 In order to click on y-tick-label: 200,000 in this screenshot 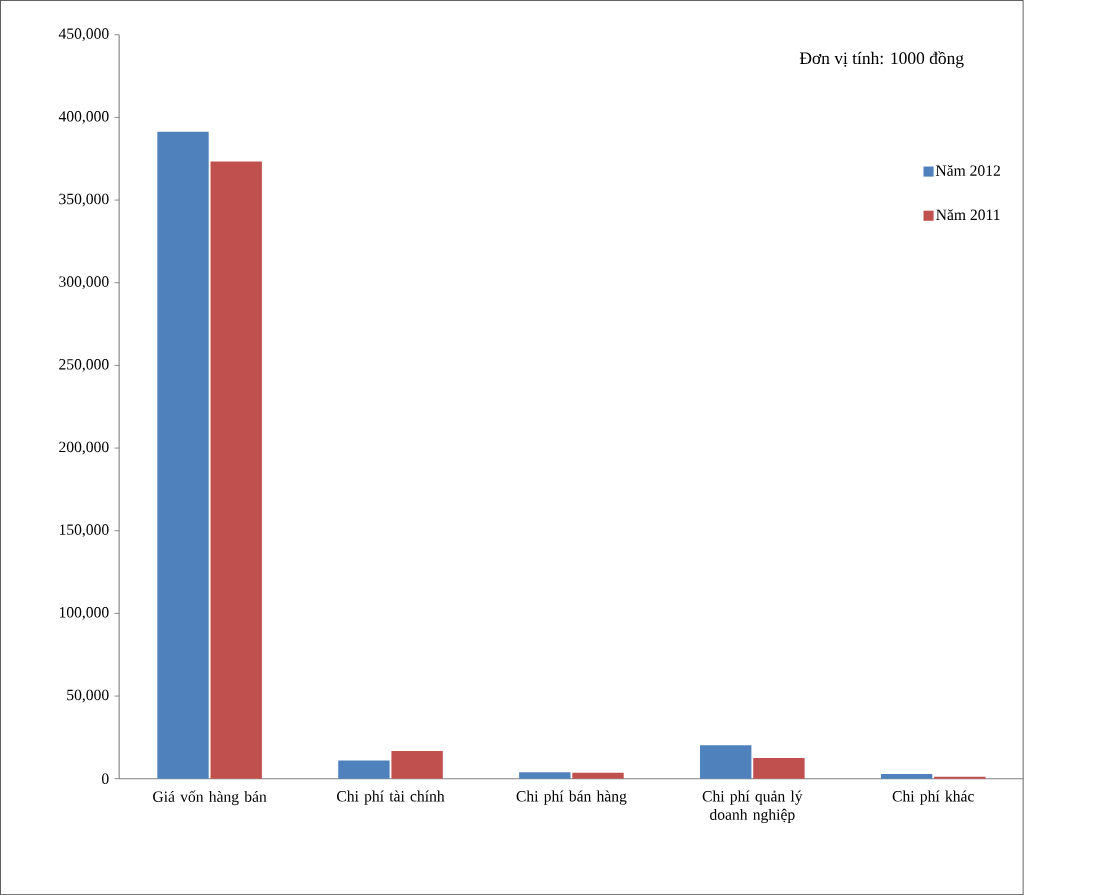, I will do `click(84, 448)`.